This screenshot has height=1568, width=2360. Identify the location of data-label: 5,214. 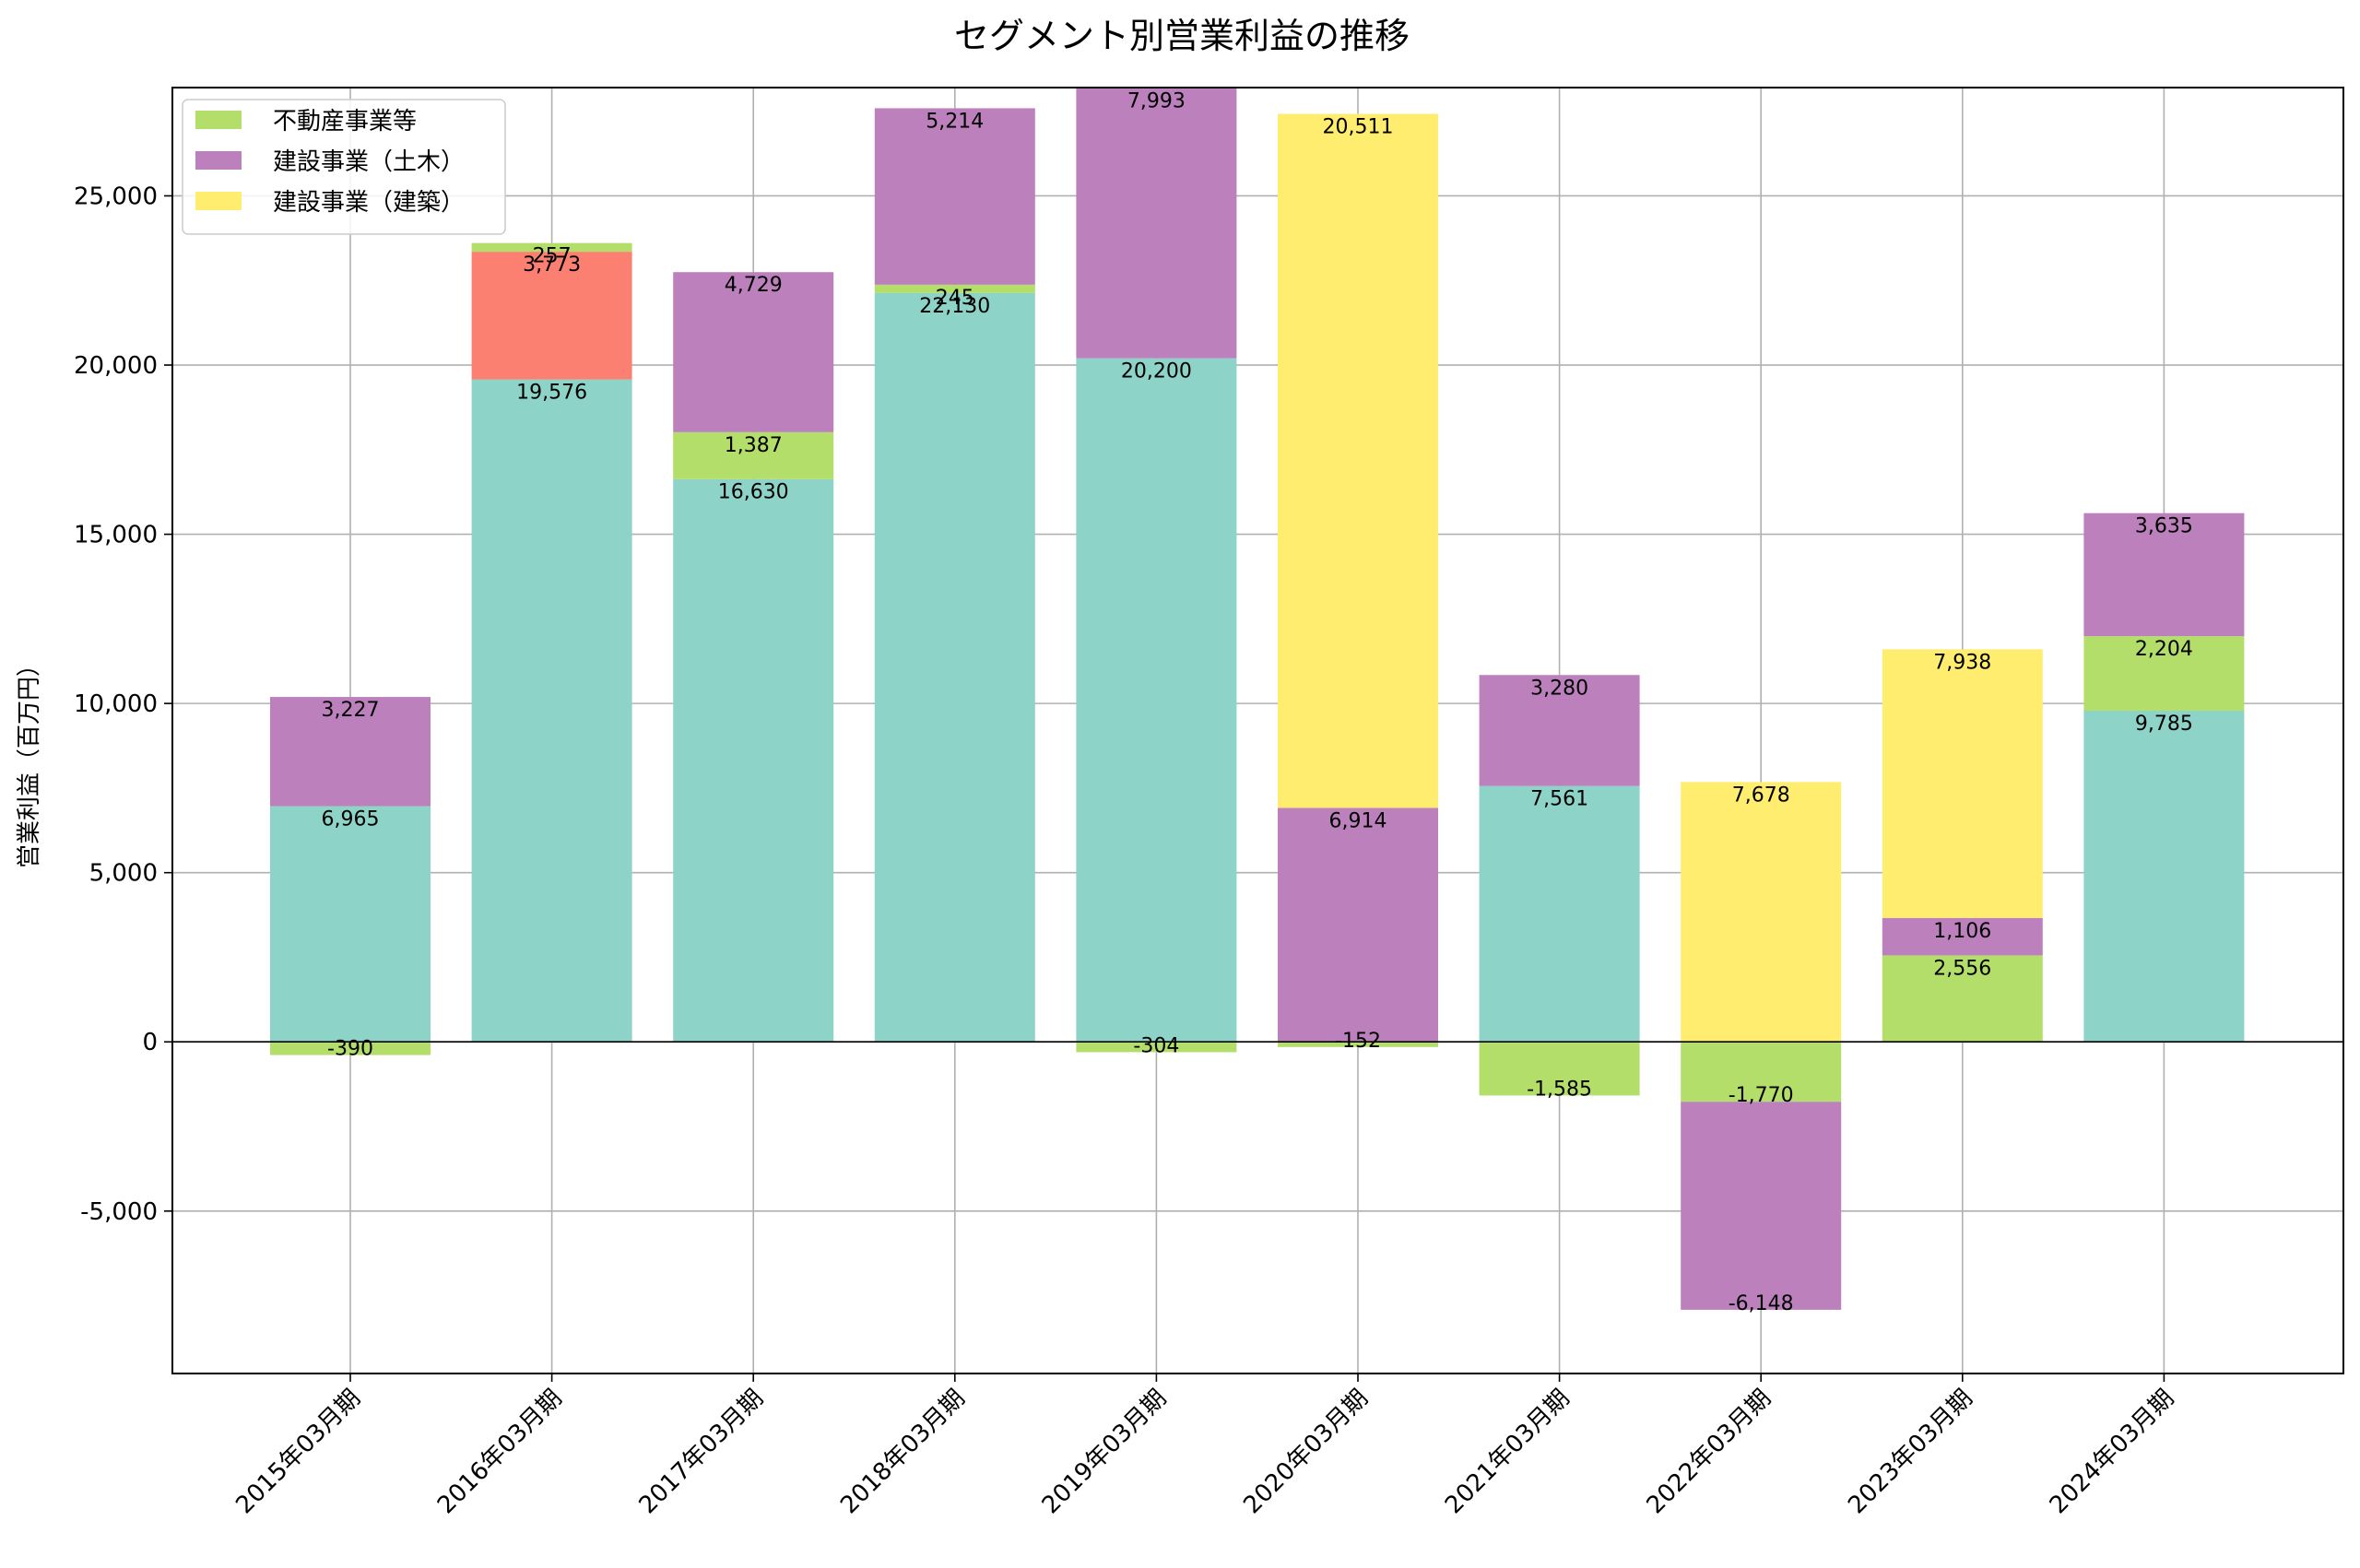
(955, 122).